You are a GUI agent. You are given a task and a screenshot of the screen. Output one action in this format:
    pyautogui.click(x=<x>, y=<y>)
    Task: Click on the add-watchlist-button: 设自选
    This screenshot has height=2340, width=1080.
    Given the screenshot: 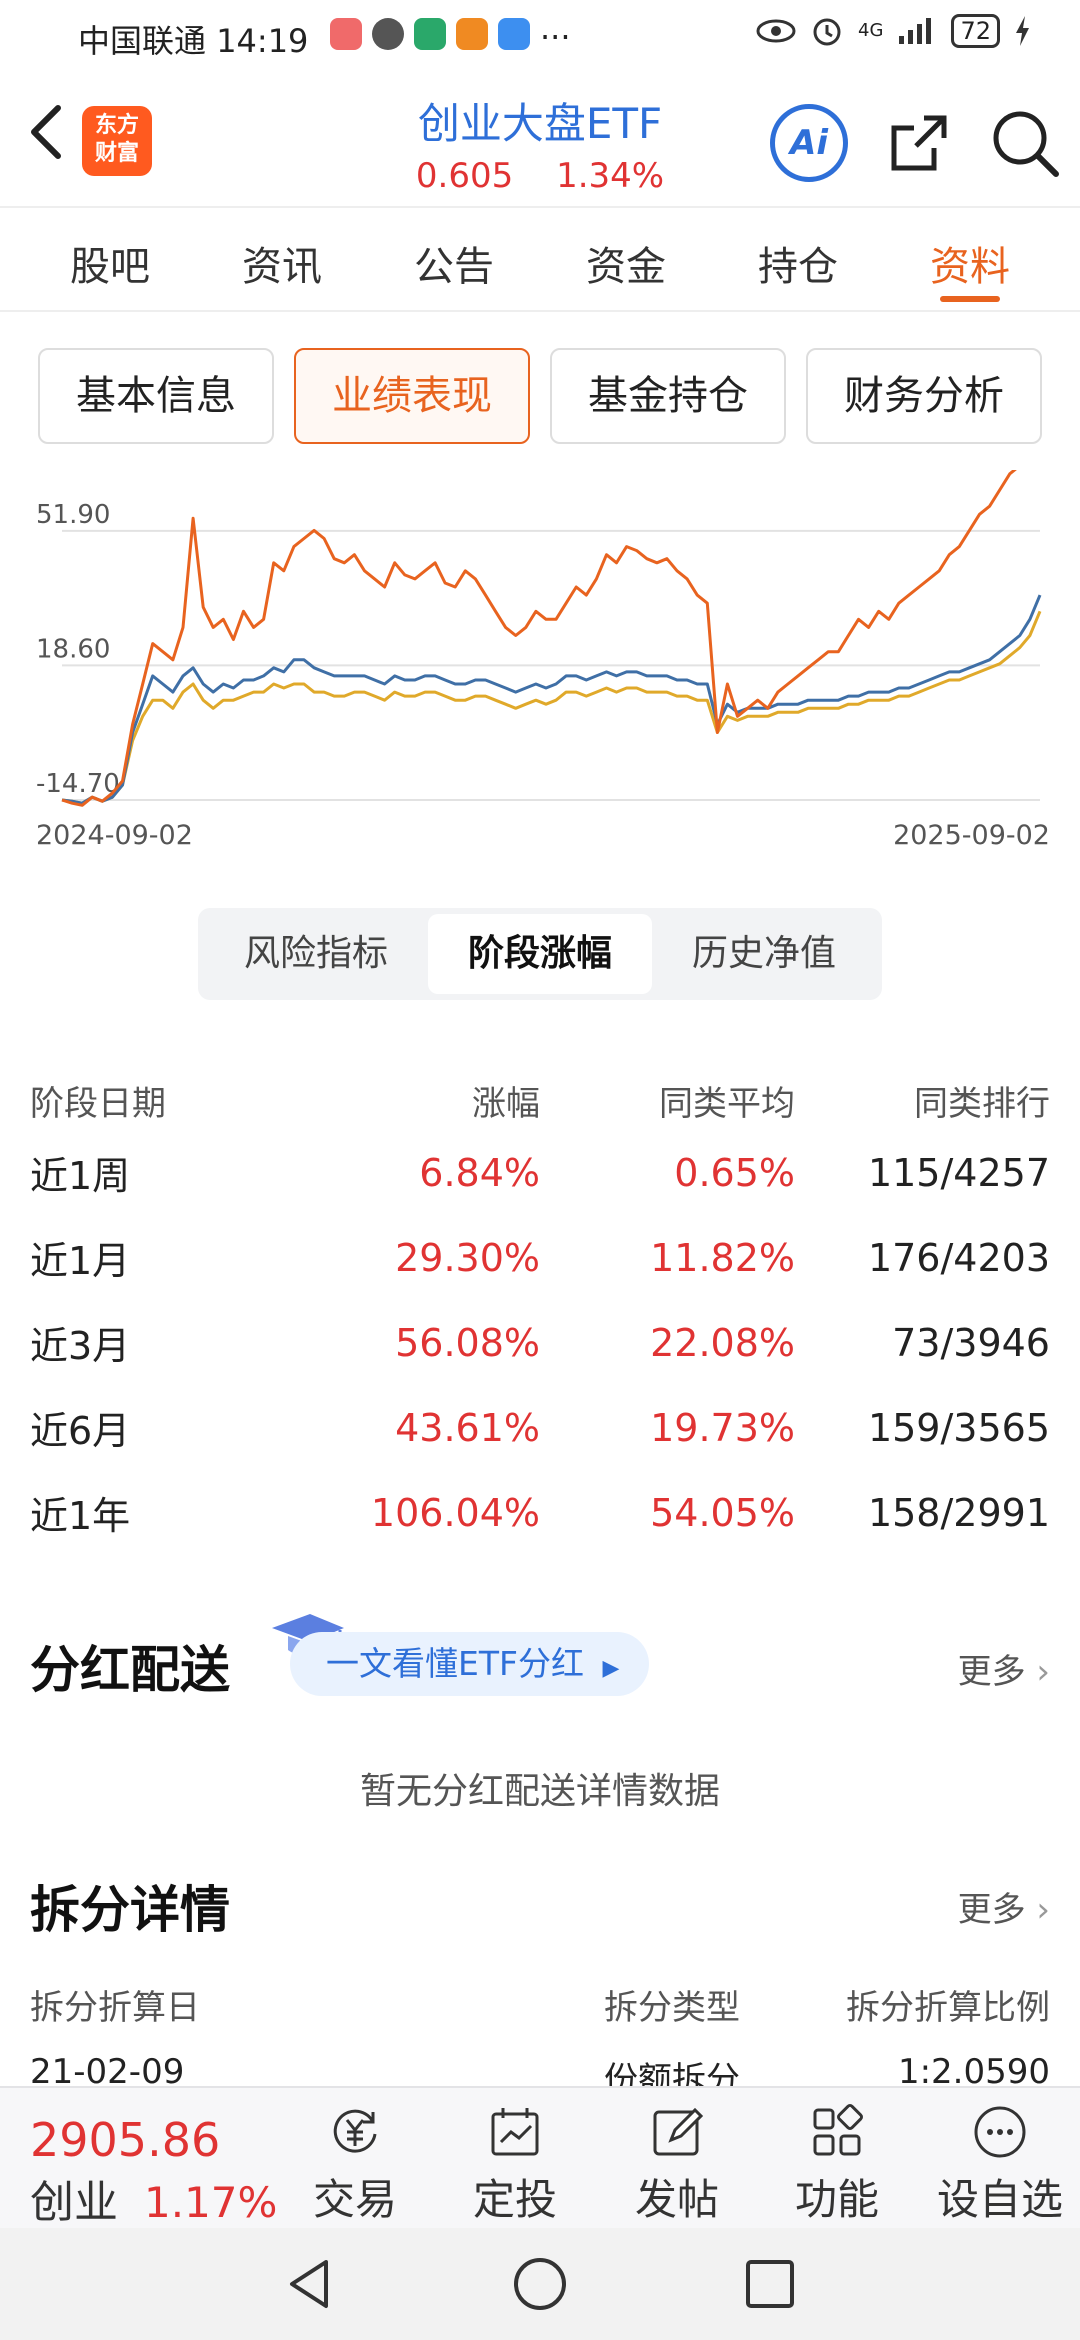 What is the action you would take?
    pyautogui.click(x=1000, y=2165)
    